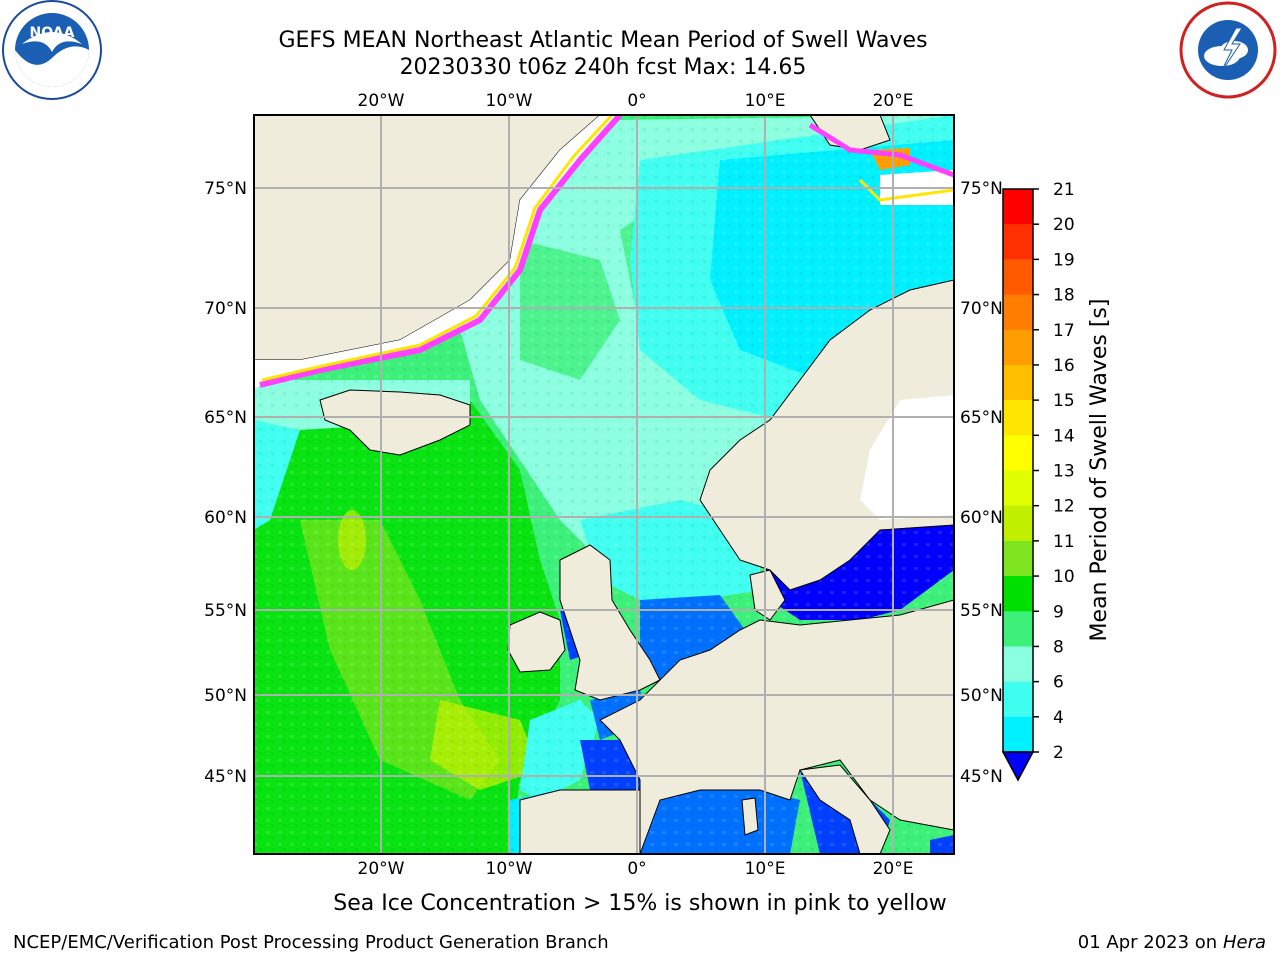  Describe the element at coordinates (981, 518) in the screenshot. I see `lat-tick-right: 60°N` at that location.